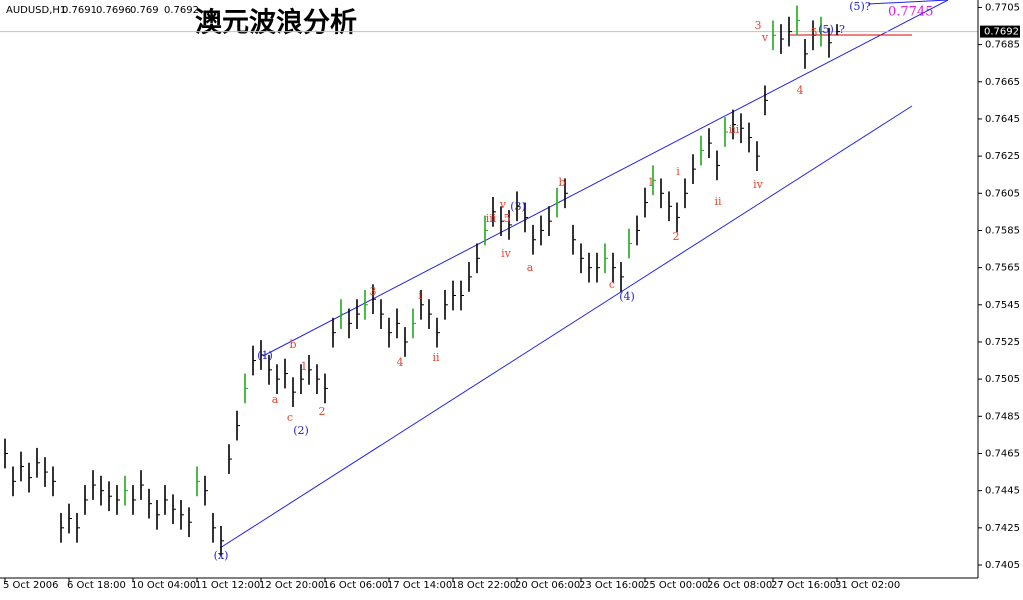  Describe the element at coordinates (1002, 7) in the screenshot. I see `y-tick-label: 0.7705` at that location.